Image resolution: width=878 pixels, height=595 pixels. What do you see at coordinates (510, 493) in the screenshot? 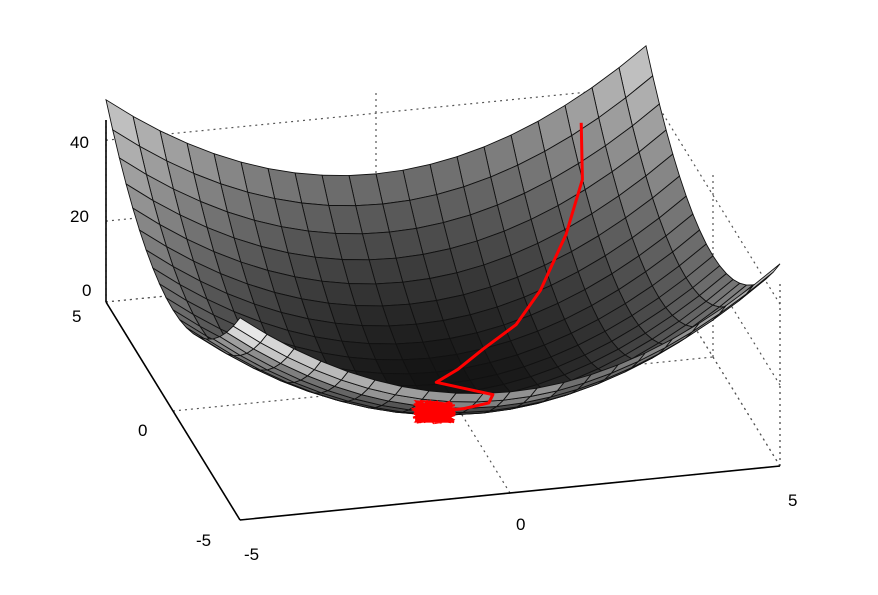
I see `x-axis-line` at bounding box center [510, 493].